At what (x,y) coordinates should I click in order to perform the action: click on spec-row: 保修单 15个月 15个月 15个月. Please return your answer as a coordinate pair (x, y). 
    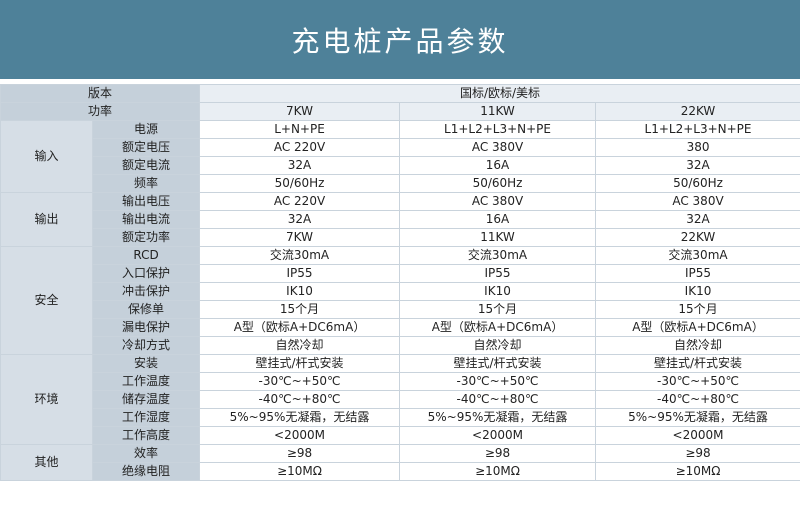
    Looking at the image, I should click on (400, 309).